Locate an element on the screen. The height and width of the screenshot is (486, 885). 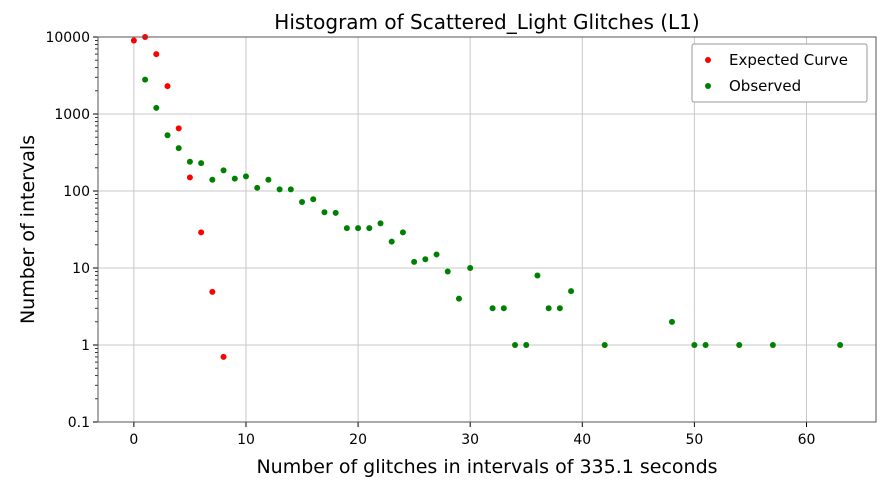
y-tick-label: 100 is located at coordinates (76, 192).